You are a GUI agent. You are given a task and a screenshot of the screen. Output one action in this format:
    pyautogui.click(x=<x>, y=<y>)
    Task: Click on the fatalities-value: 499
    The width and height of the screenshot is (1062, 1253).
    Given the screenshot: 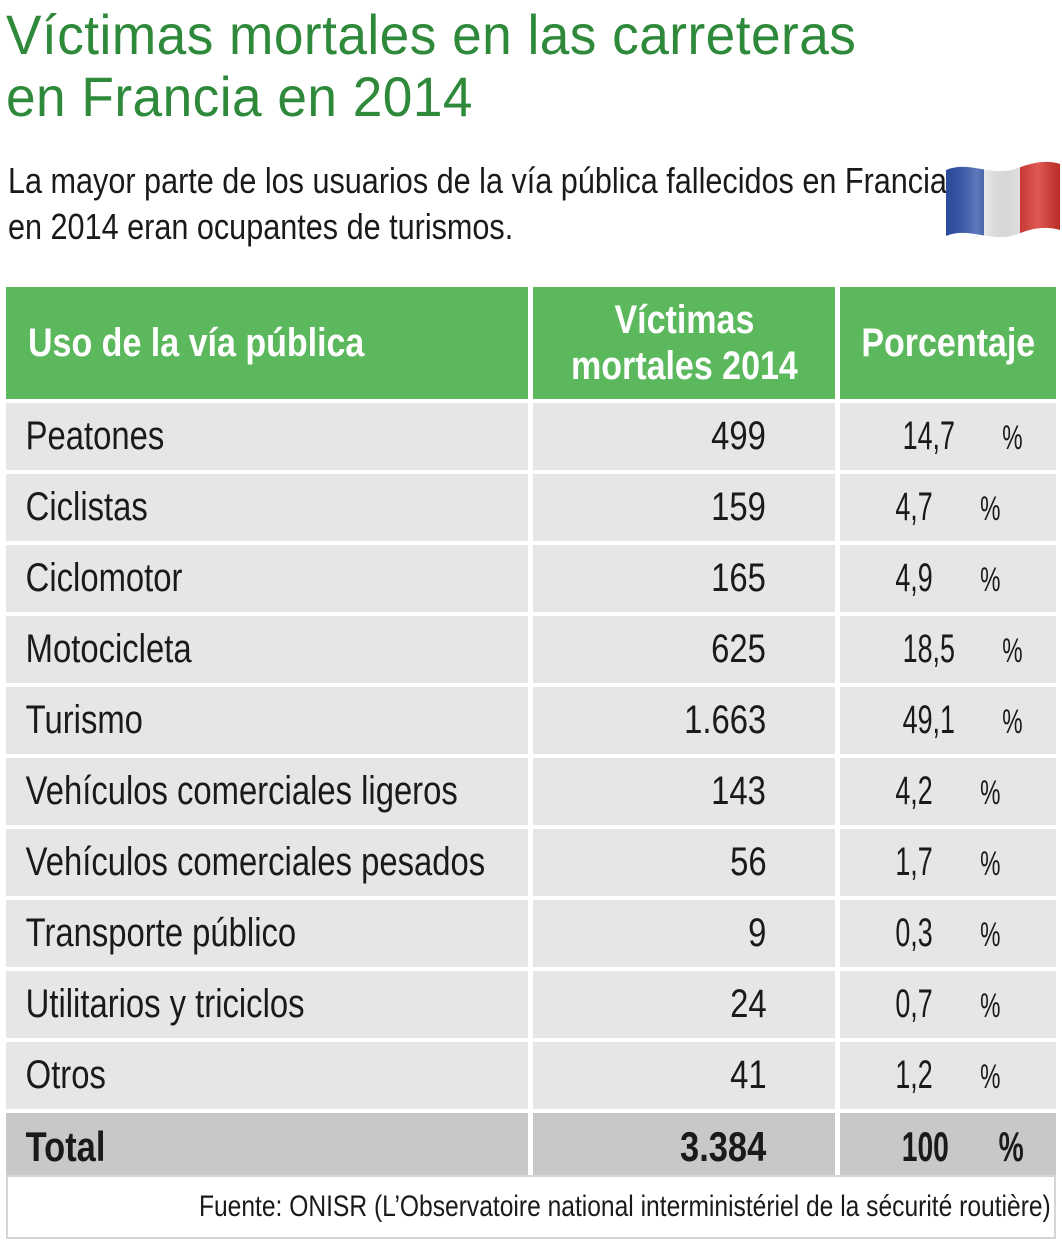 What is the action you would take?
    pyautogui.click(x=739, y=436)
    